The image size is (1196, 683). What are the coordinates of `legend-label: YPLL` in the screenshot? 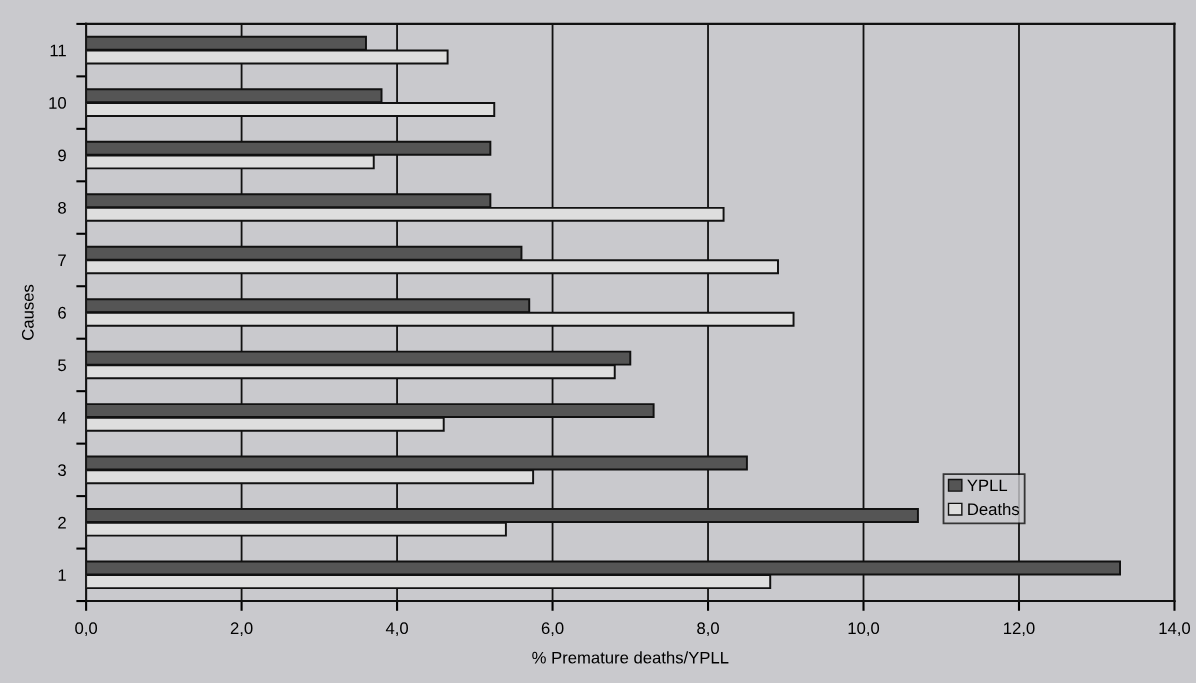 It's located at (987, 485).